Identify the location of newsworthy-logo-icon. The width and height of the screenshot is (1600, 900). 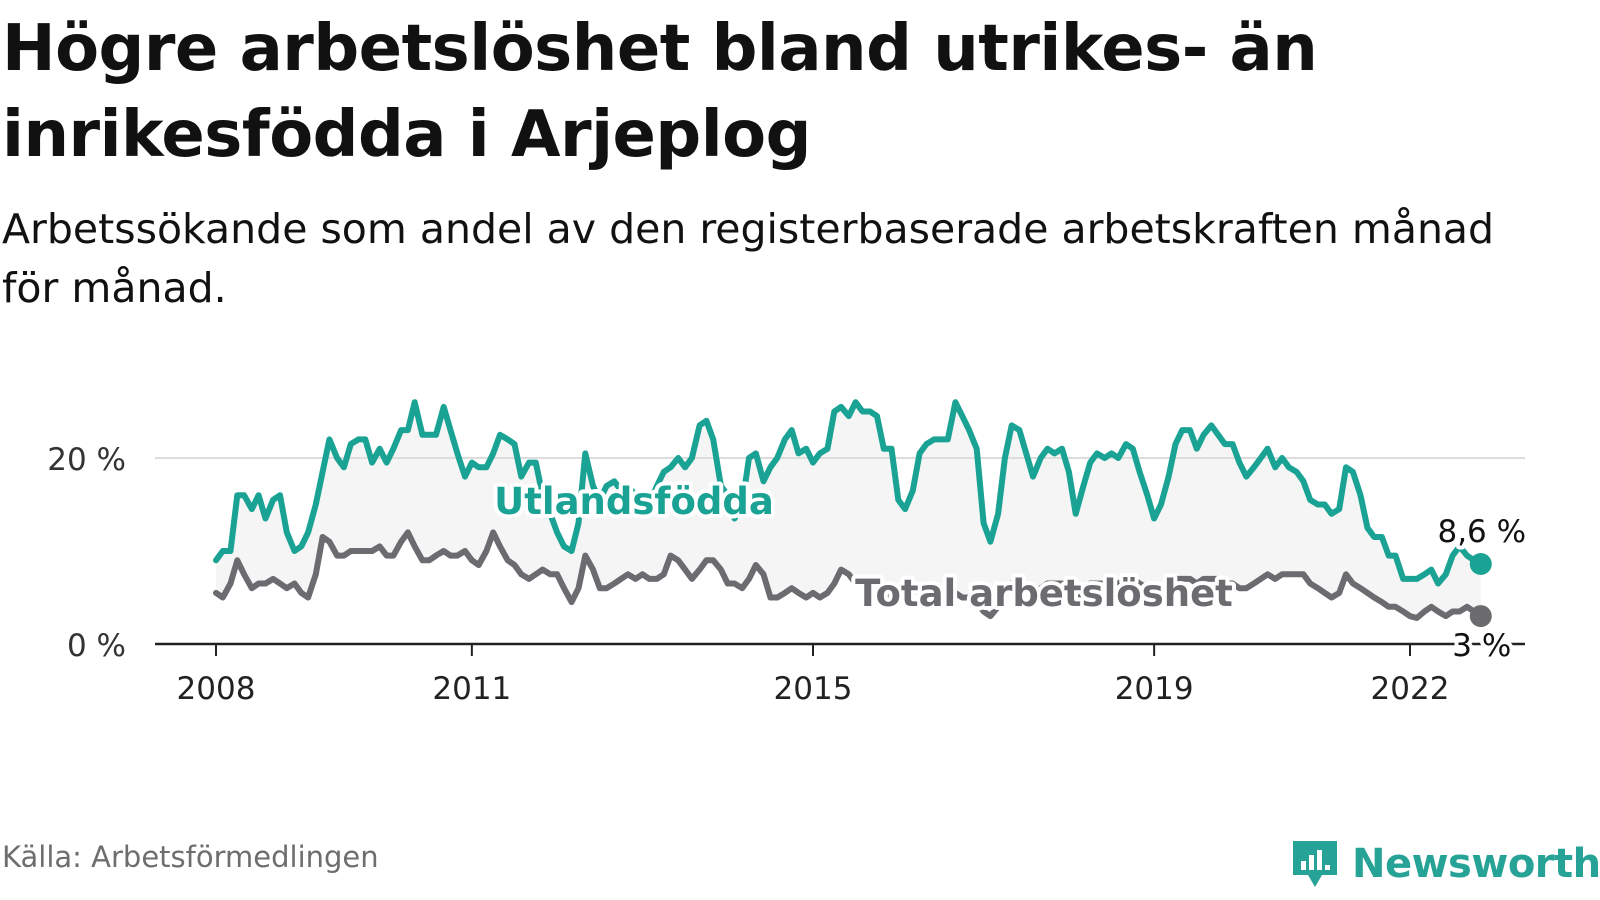
(1315, 864).